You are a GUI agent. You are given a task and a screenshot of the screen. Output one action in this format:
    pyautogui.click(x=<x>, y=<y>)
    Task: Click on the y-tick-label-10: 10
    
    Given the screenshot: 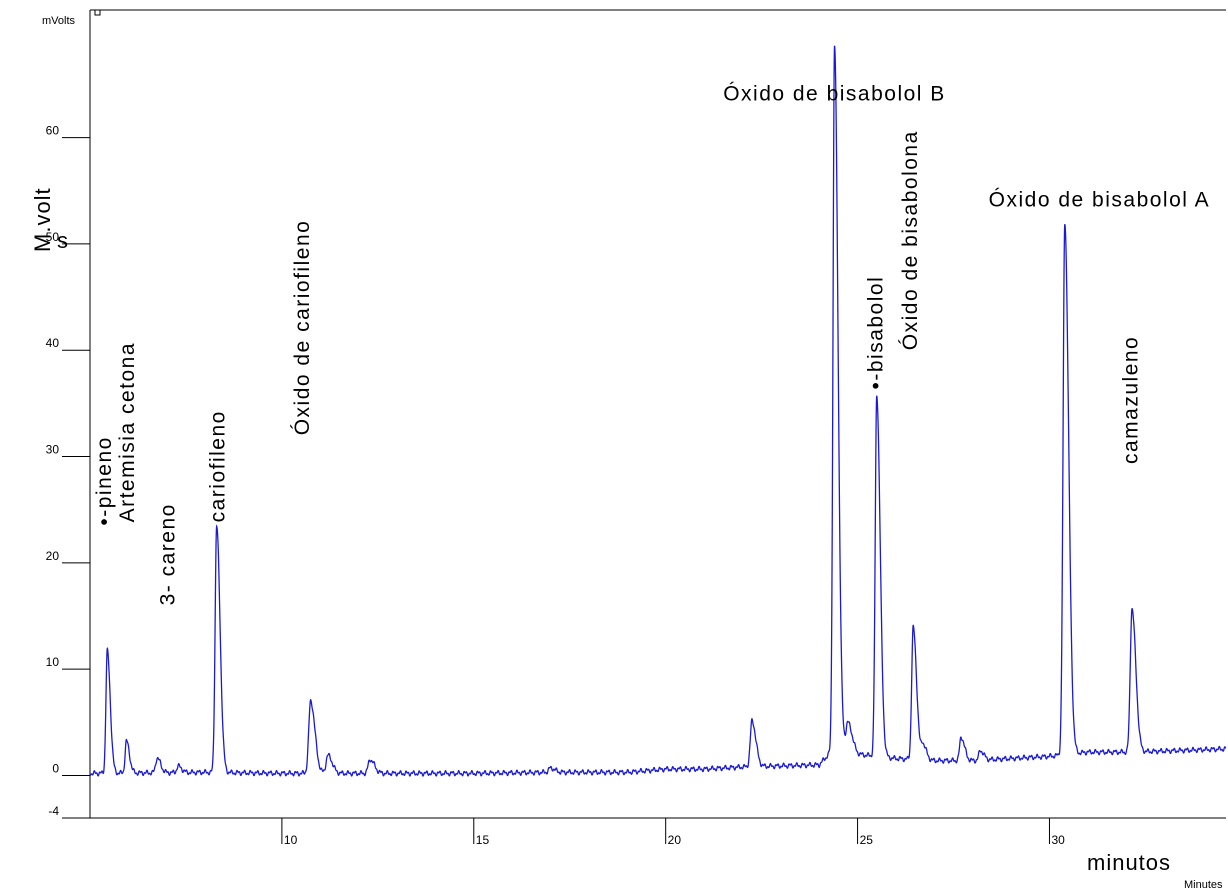 What is the action you would take?
    pyautogui.click(x=53, y=662)
    